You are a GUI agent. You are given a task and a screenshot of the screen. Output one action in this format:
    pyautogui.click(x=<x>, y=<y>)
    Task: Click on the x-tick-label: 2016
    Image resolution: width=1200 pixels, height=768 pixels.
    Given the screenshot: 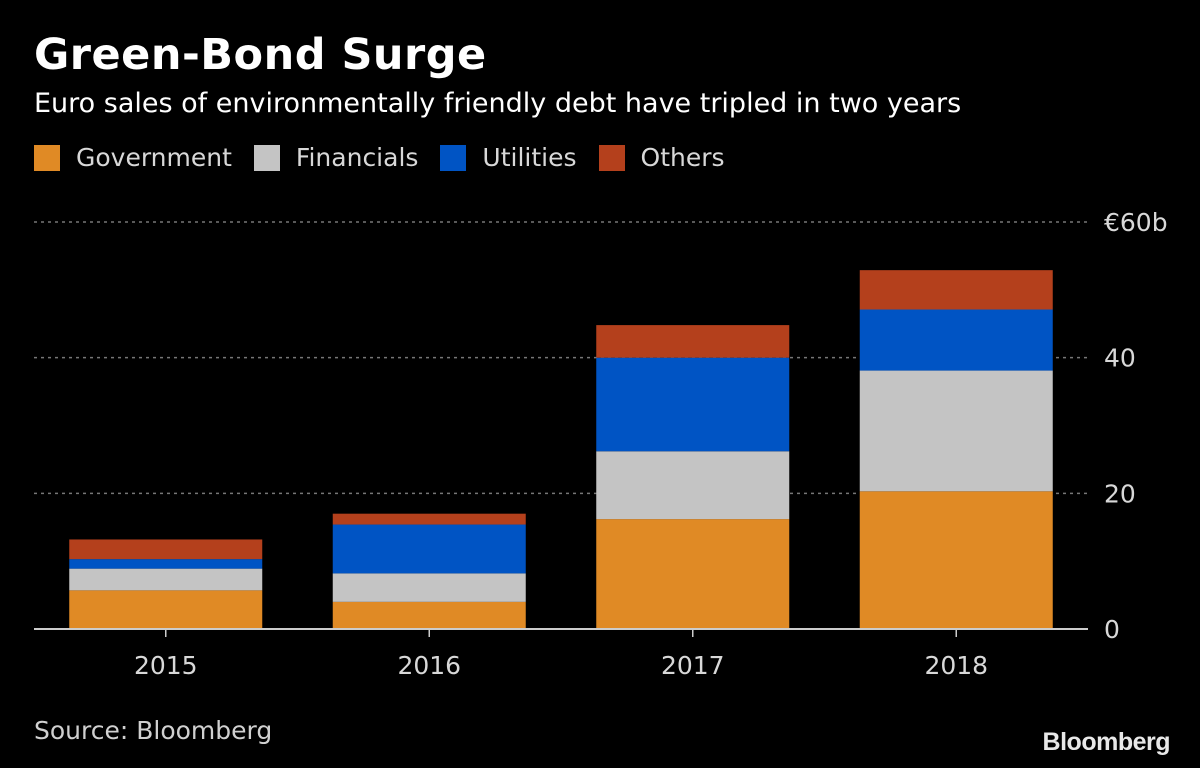 What is the action you would take?
    pyautogui.click(x=429, y=665)
    